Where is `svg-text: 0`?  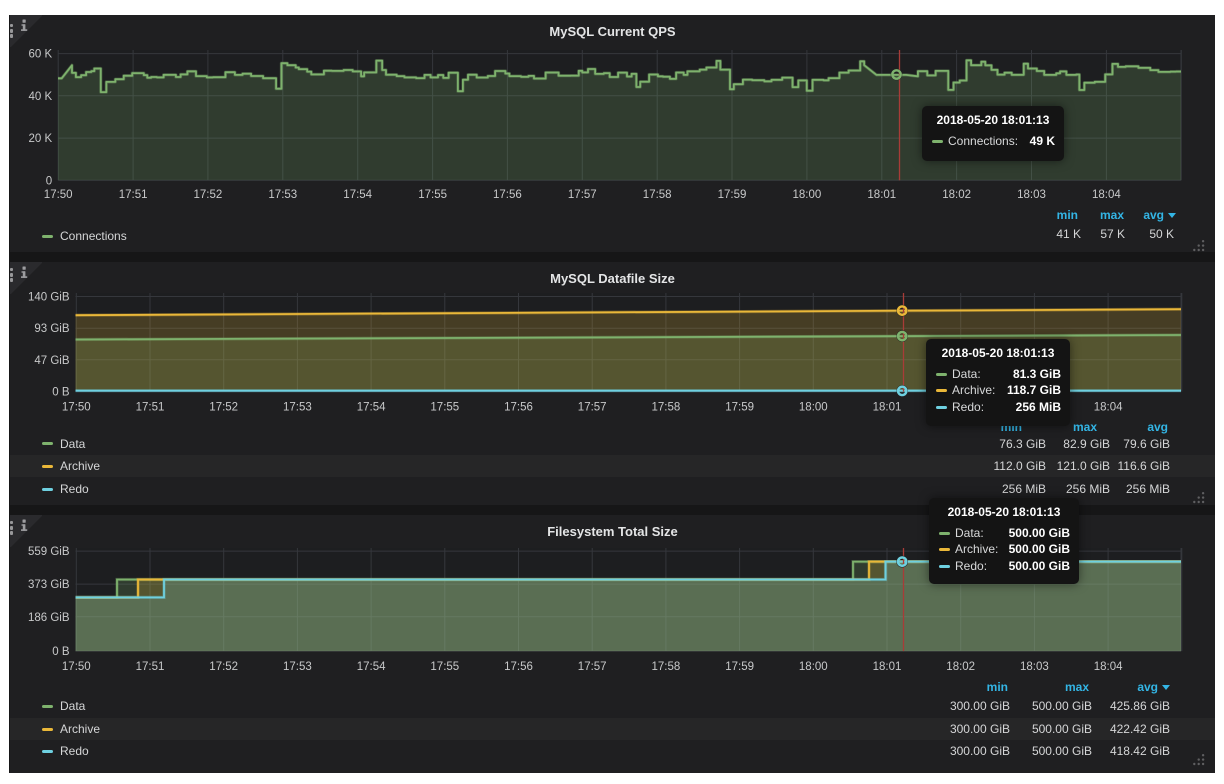
svg-text: 0 is located at coordinates (49, 181).